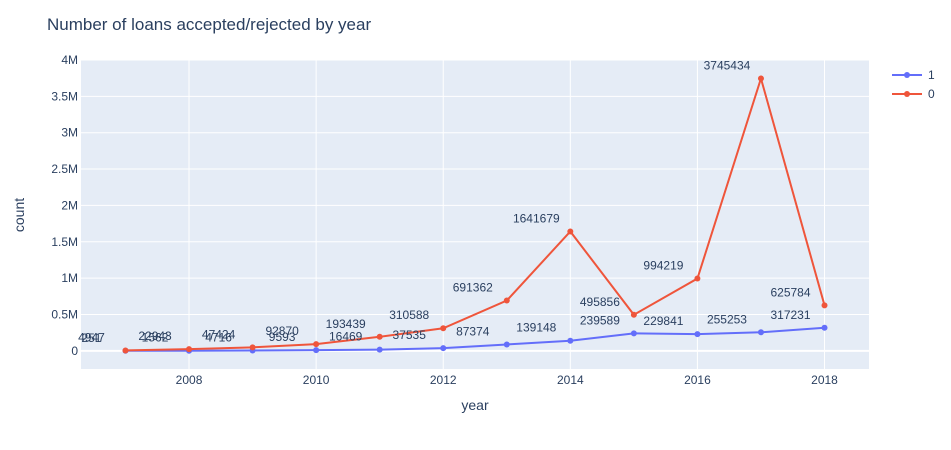 Image resolution: width=951 pixels, height=450 pixels. I want to click on data-label-series-0: 193439, so click(346, 324).